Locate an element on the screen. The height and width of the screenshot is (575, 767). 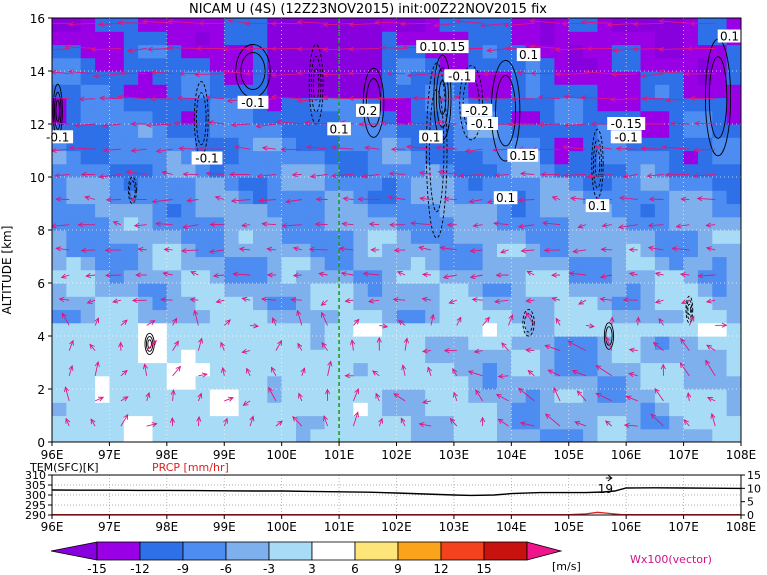
contour-label: 0.1 is located at coordinates (430, 137).